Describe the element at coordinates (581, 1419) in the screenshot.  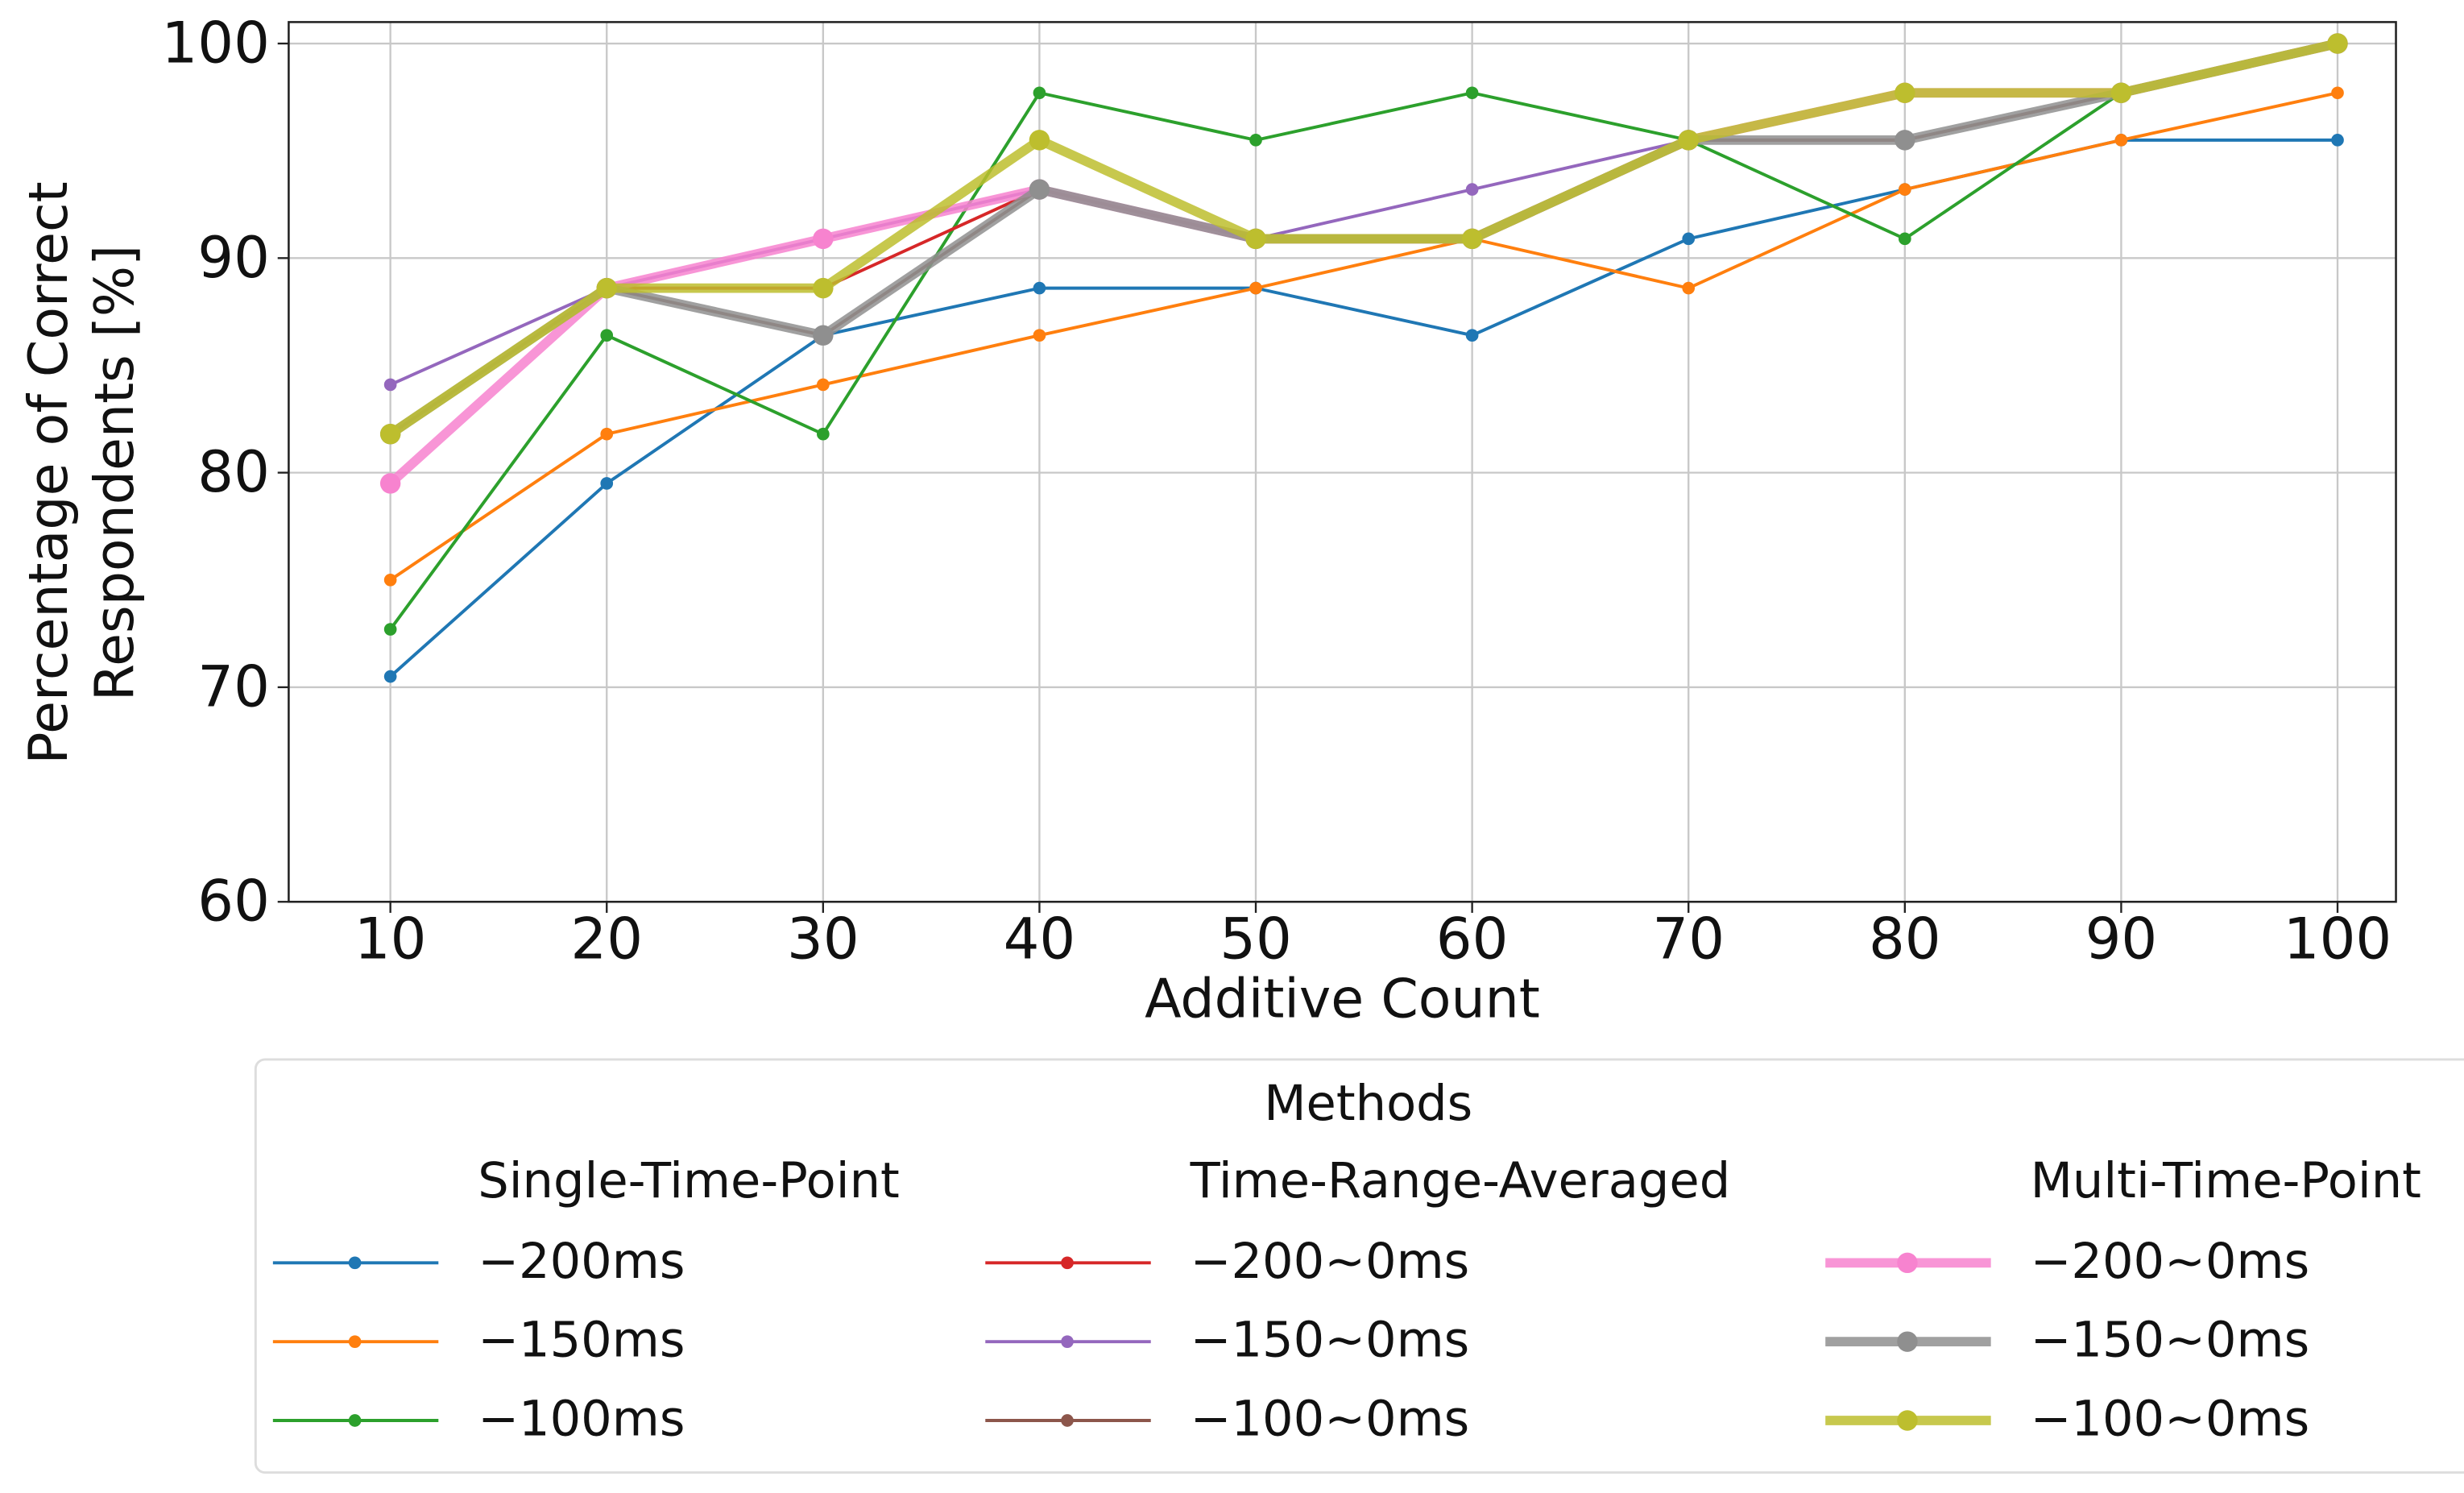
I see `legend-label: −100ms` at that location.